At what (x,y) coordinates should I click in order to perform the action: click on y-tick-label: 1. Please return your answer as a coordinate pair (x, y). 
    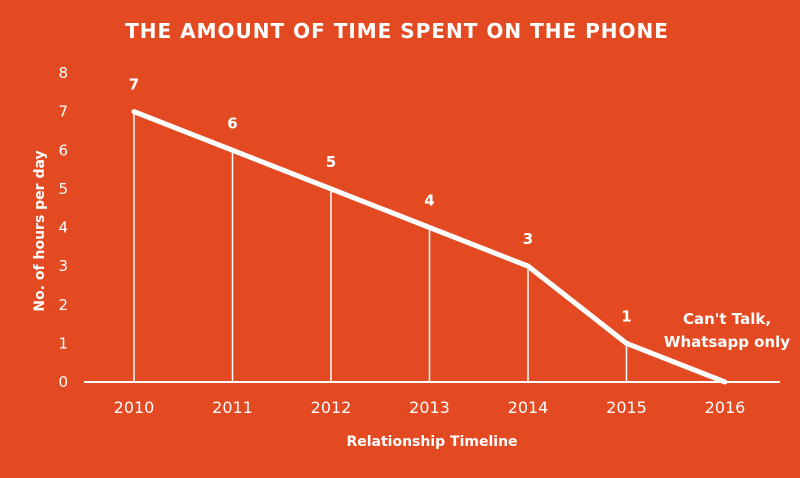
    Looking at the image, I should click on (63, 343).